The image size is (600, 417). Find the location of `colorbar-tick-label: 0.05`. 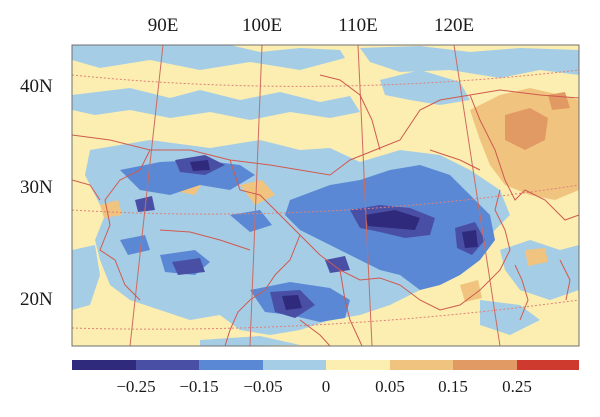

colorbar-tick-label: 0.05 is located at coordinates (390, 386).